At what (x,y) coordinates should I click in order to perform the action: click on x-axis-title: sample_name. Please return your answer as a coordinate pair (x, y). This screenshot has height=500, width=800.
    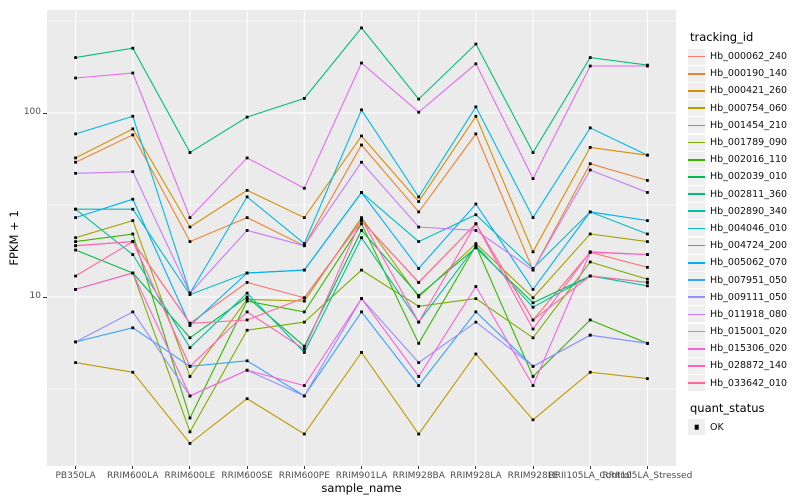
    Looking at the image, I should click on (361, 488).